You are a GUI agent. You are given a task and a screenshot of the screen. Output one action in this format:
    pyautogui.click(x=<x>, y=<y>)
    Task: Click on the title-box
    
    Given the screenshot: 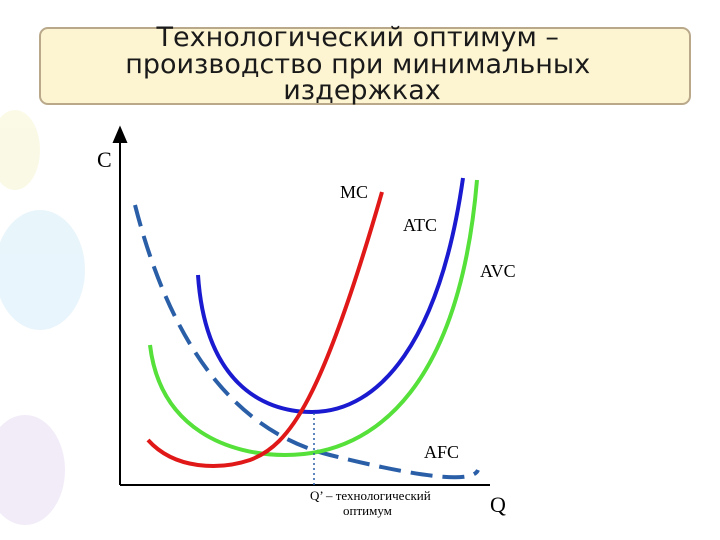 What is the action you would take?
    pyautogui.click(x=365, y=66)
    